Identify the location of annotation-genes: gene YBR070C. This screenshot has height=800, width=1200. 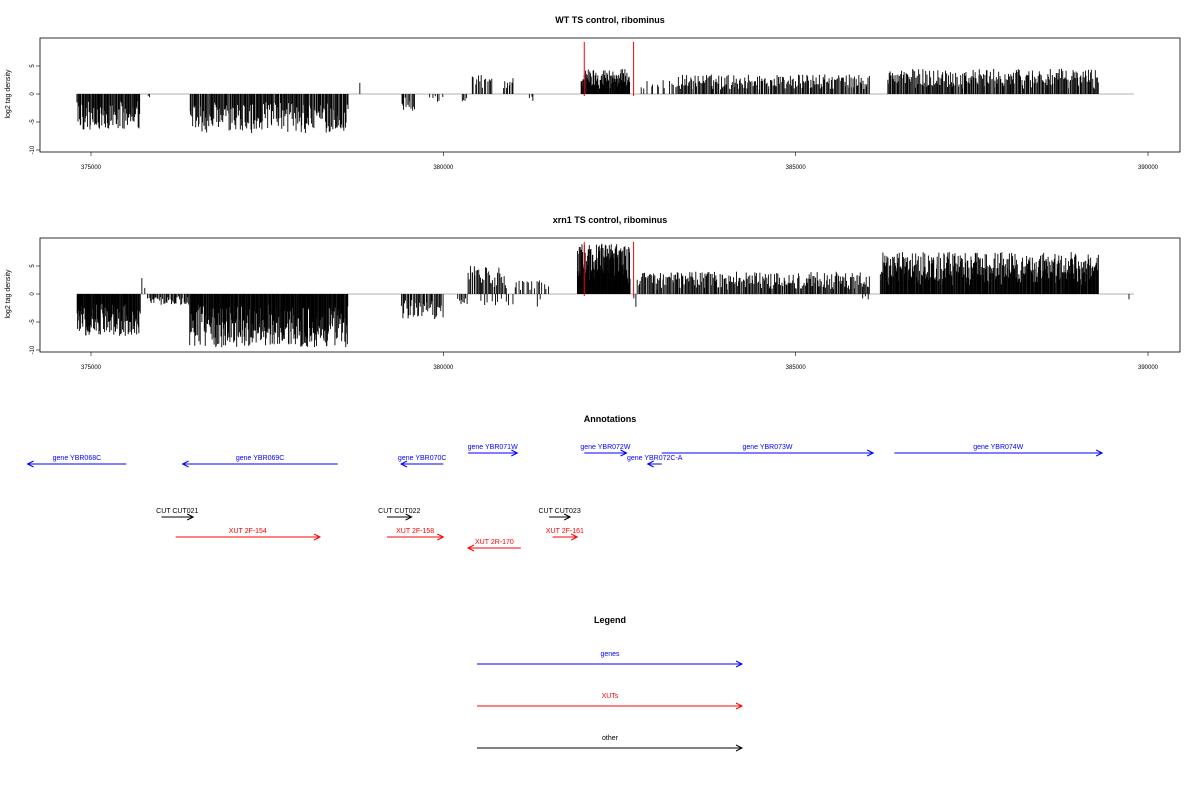
(422, 461).